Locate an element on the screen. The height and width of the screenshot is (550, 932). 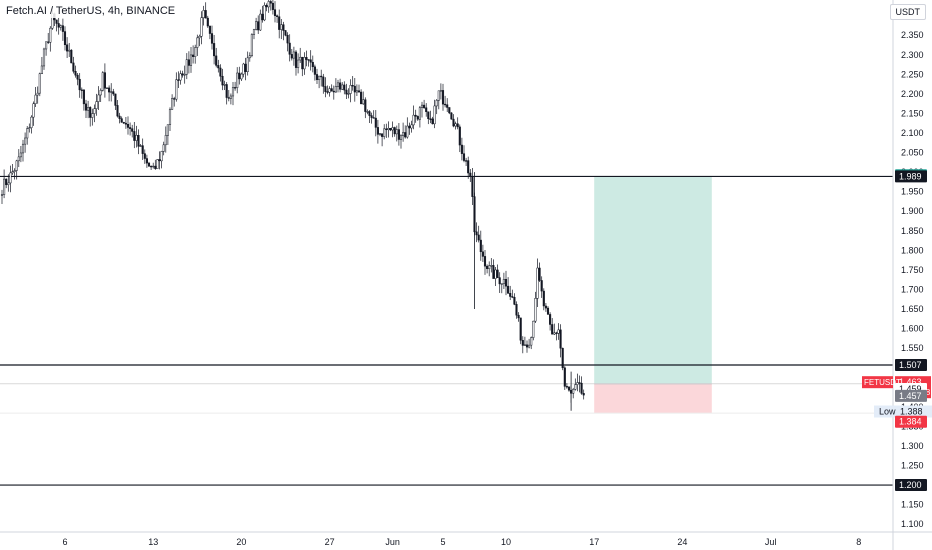
entry-price-tag: 1.459 is located at coordinates (910, 389).